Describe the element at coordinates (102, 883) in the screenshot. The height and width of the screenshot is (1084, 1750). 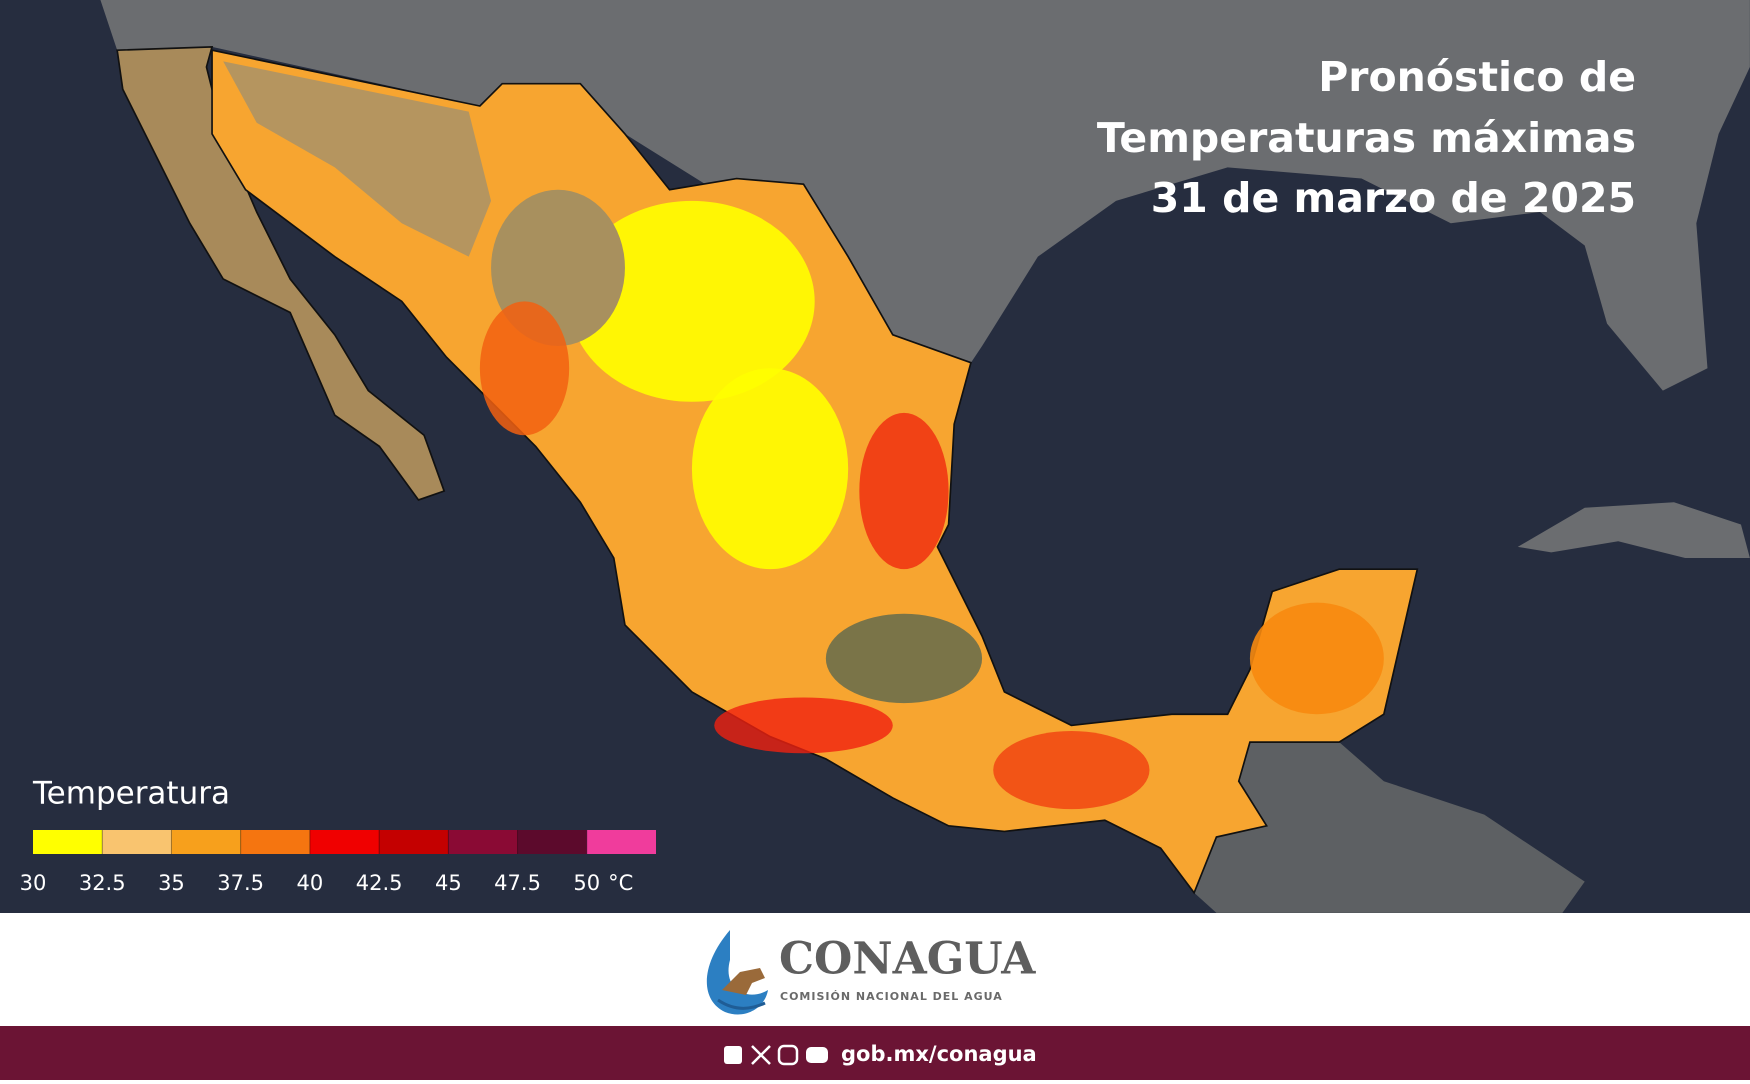
I see `legend-tick-label: 32.5` at that location.